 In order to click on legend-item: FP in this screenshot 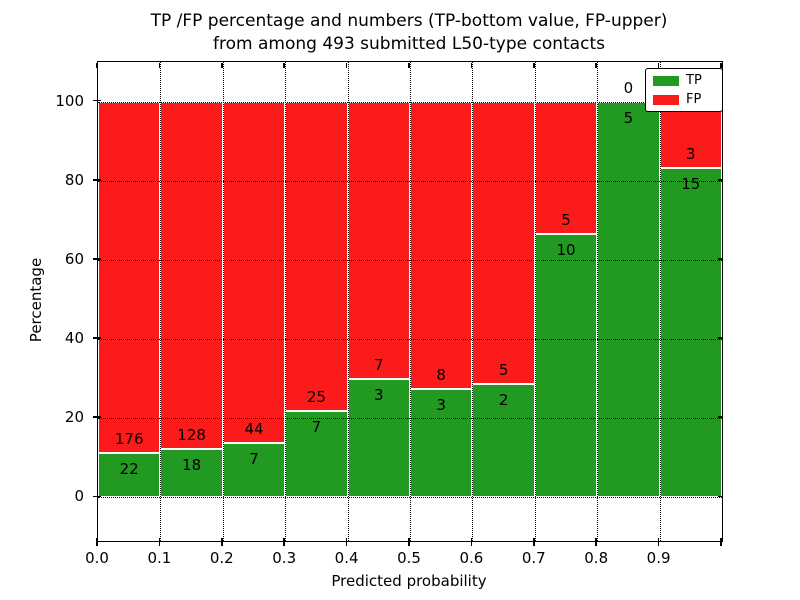, I will do `click(684, 99)`.